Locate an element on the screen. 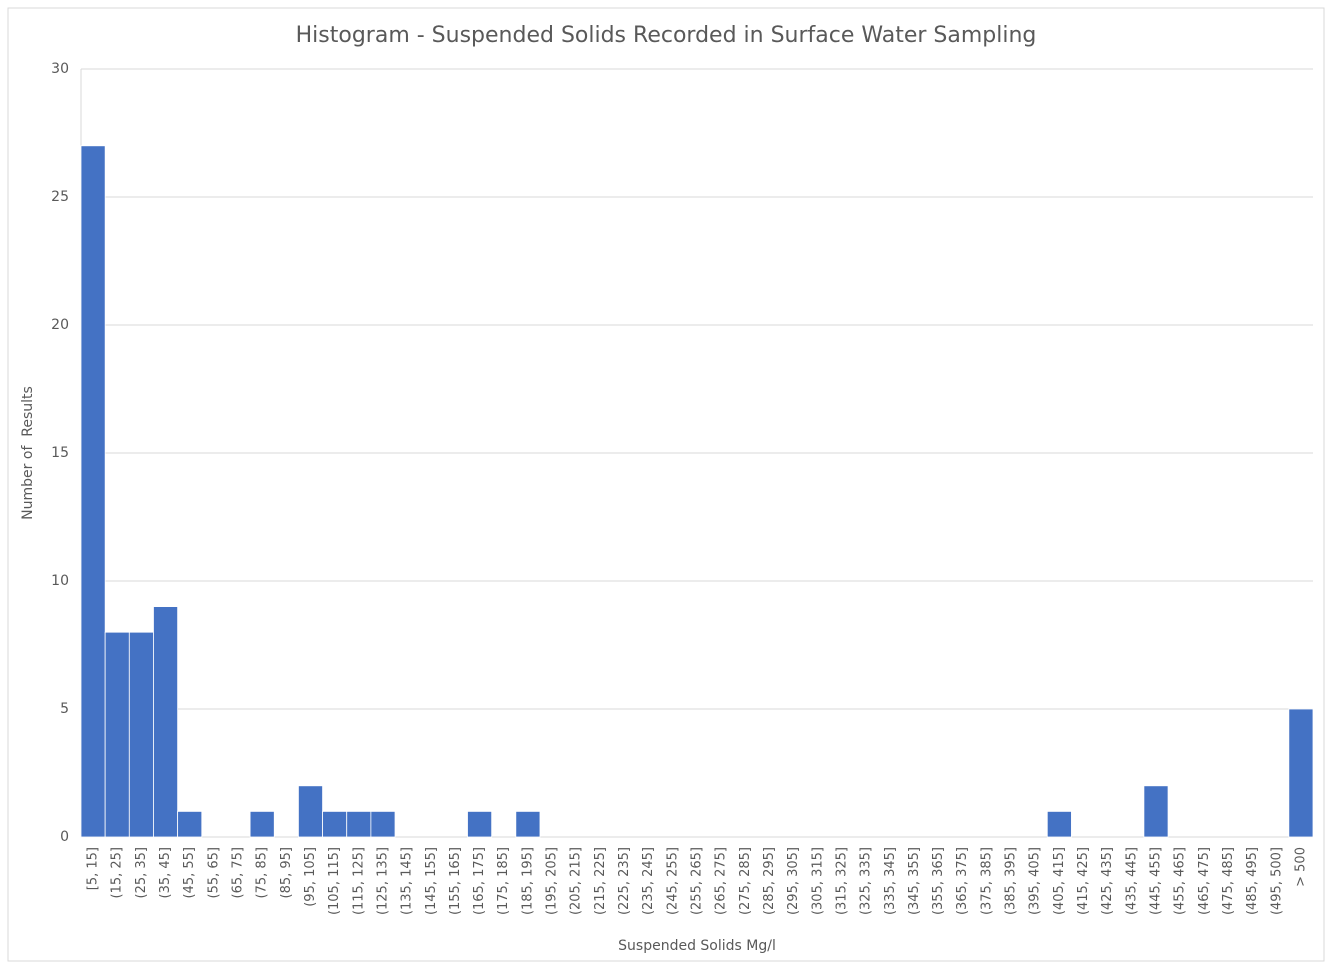 This screenshot has height=962, width=1325. x-tick-label: (285, 295] is located at coordinates (769, 881).